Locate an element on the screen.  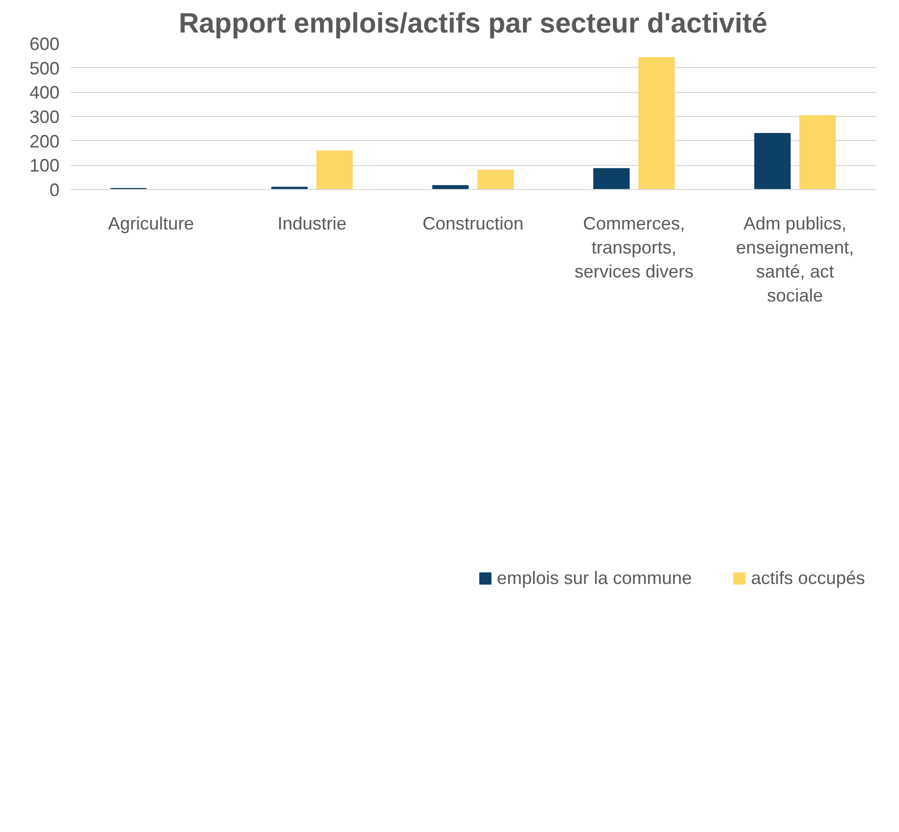
y-tick-label: 300 is located at coordinates (44, 117).